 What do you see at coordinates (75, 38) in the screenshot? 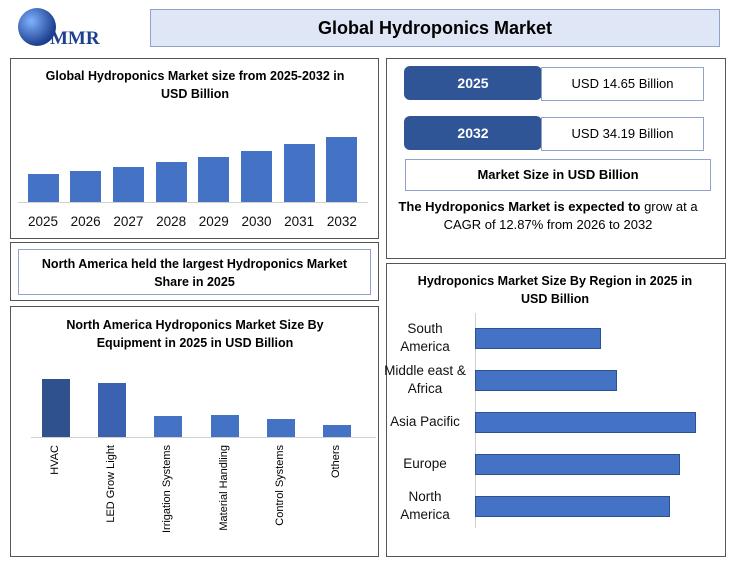
I see `logo-text: MMR` at bounding box center [75, 38].